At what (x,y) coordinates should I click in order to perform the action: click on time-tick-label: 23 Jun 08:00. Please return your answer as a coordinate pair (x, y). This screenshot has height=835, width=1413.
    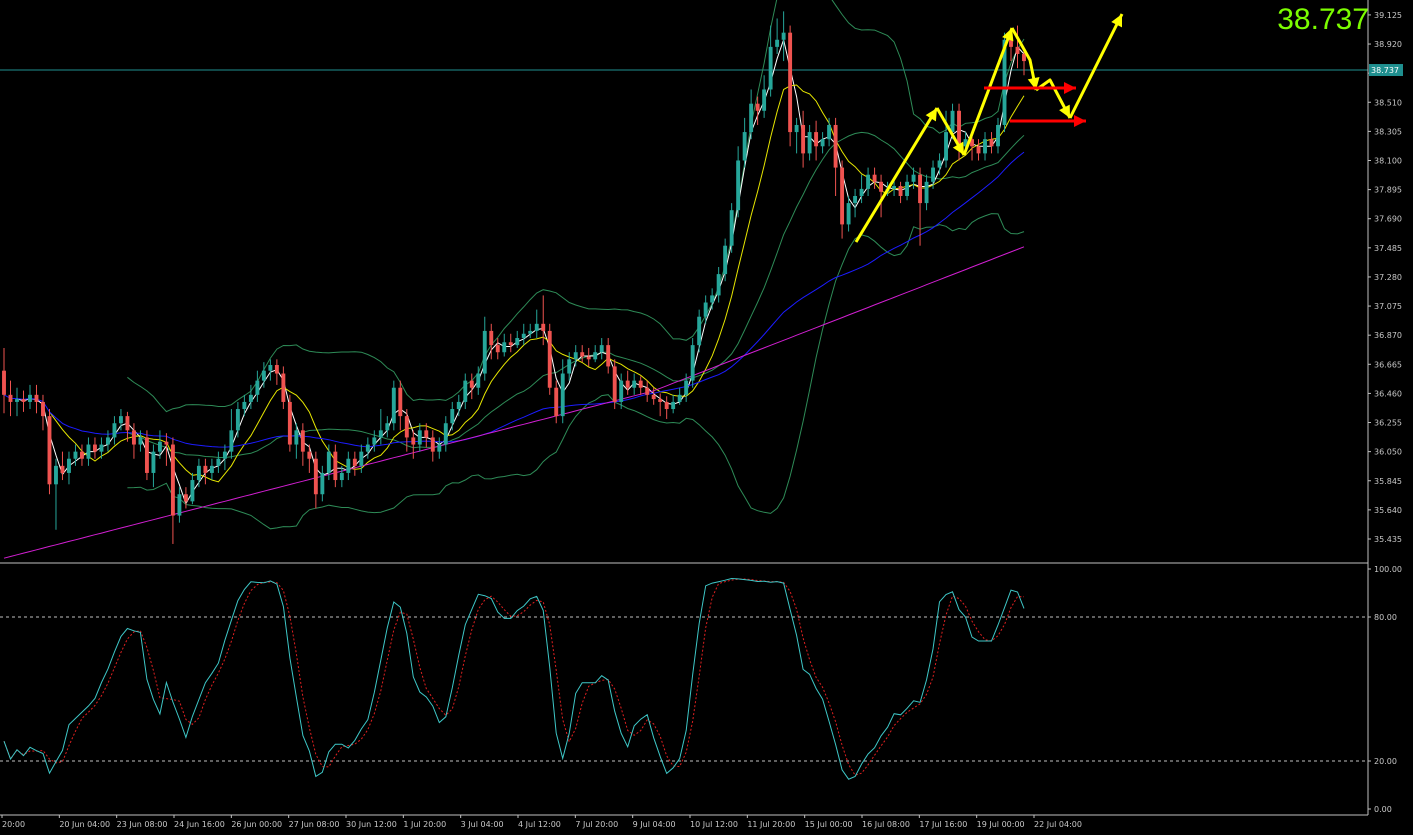
    Looking at the image, I should click on (142, 824).